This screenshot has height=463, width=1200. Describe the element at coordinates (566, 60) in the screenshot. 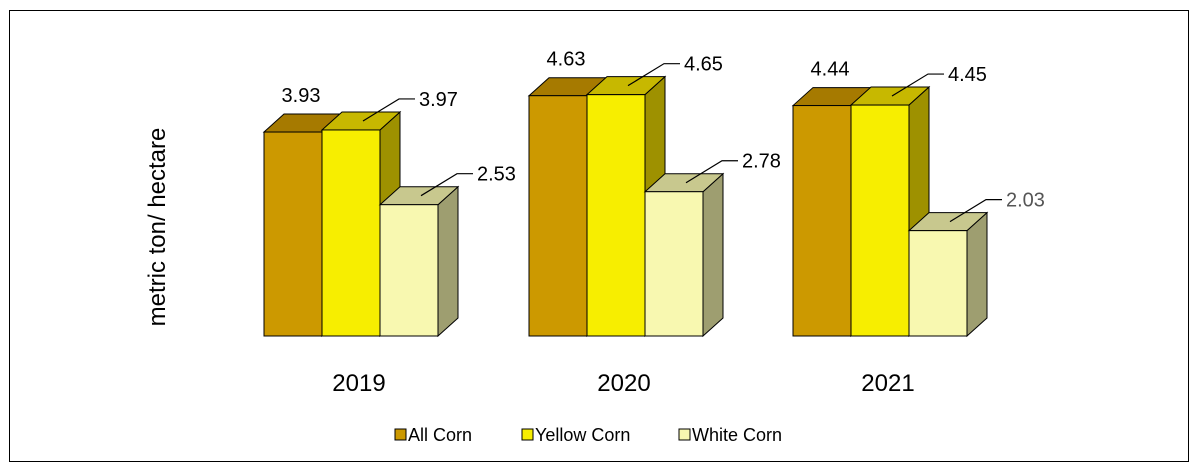

I see `data-label-2020-0: 4.63` at that location.